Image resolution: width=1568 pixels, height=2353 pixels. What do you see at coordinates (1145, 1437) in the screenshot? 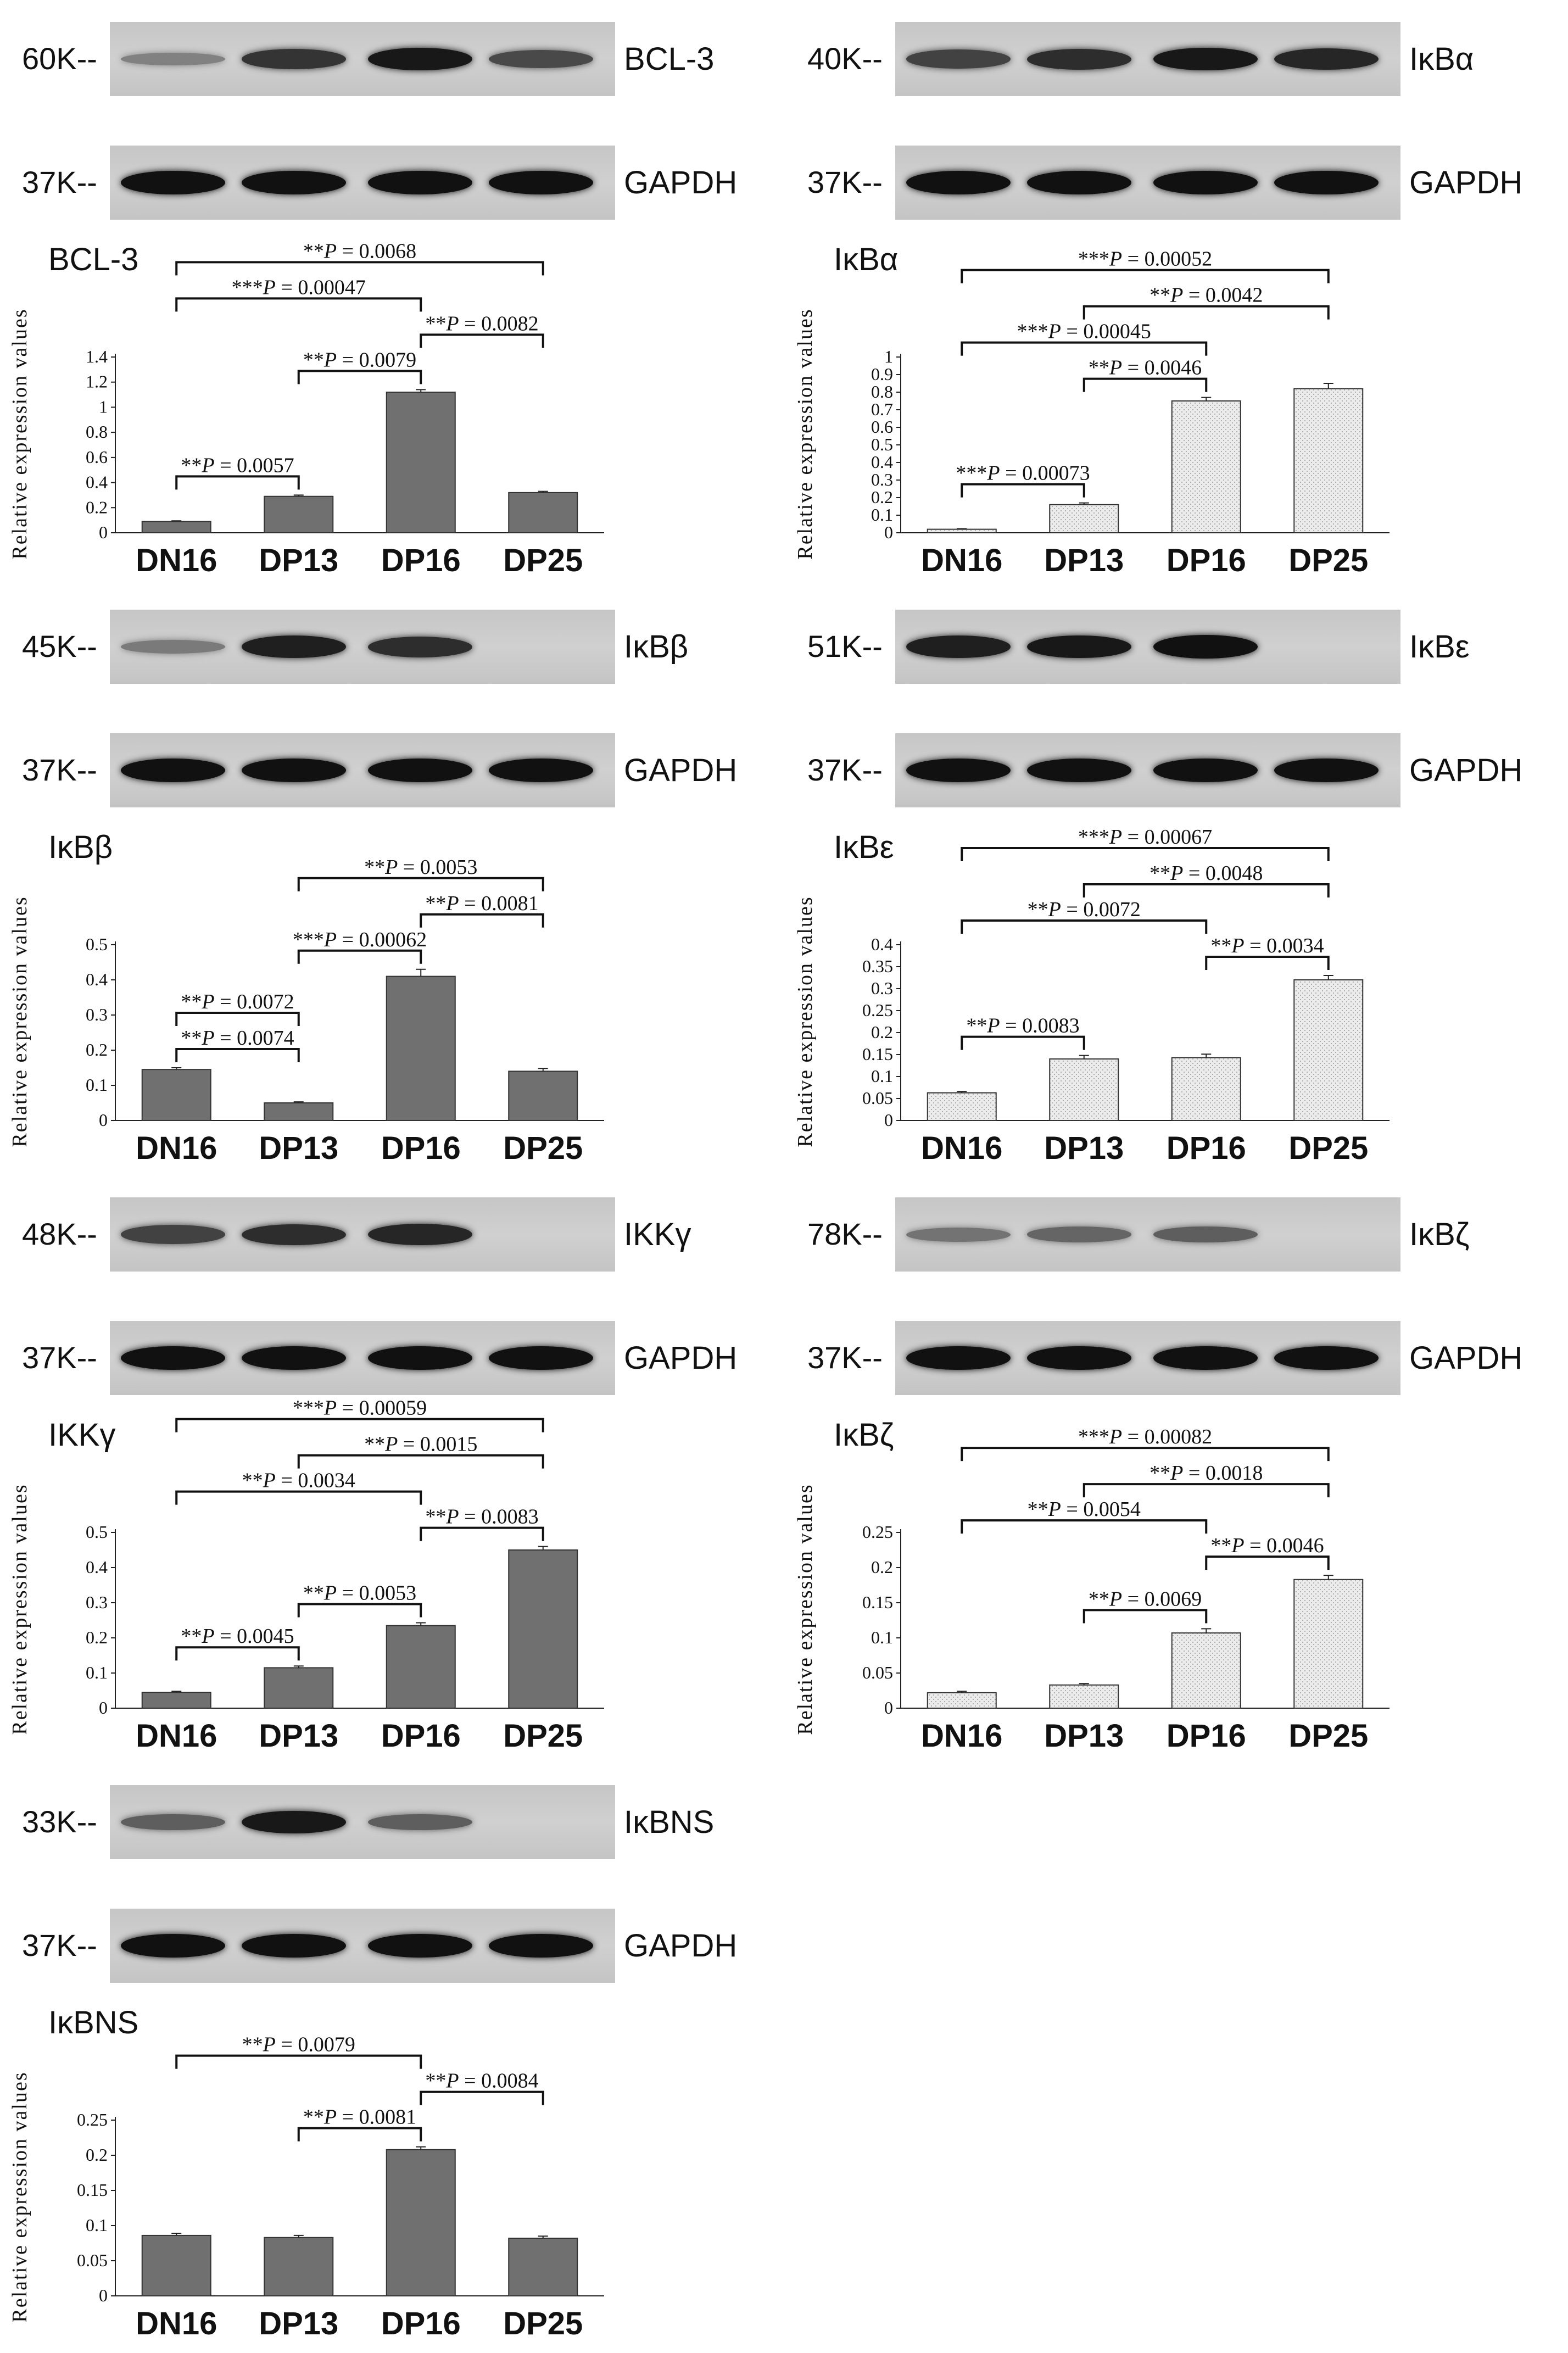
I see `p-value-label: ***P = 0.00082` at bounding box center [1145, 1437].